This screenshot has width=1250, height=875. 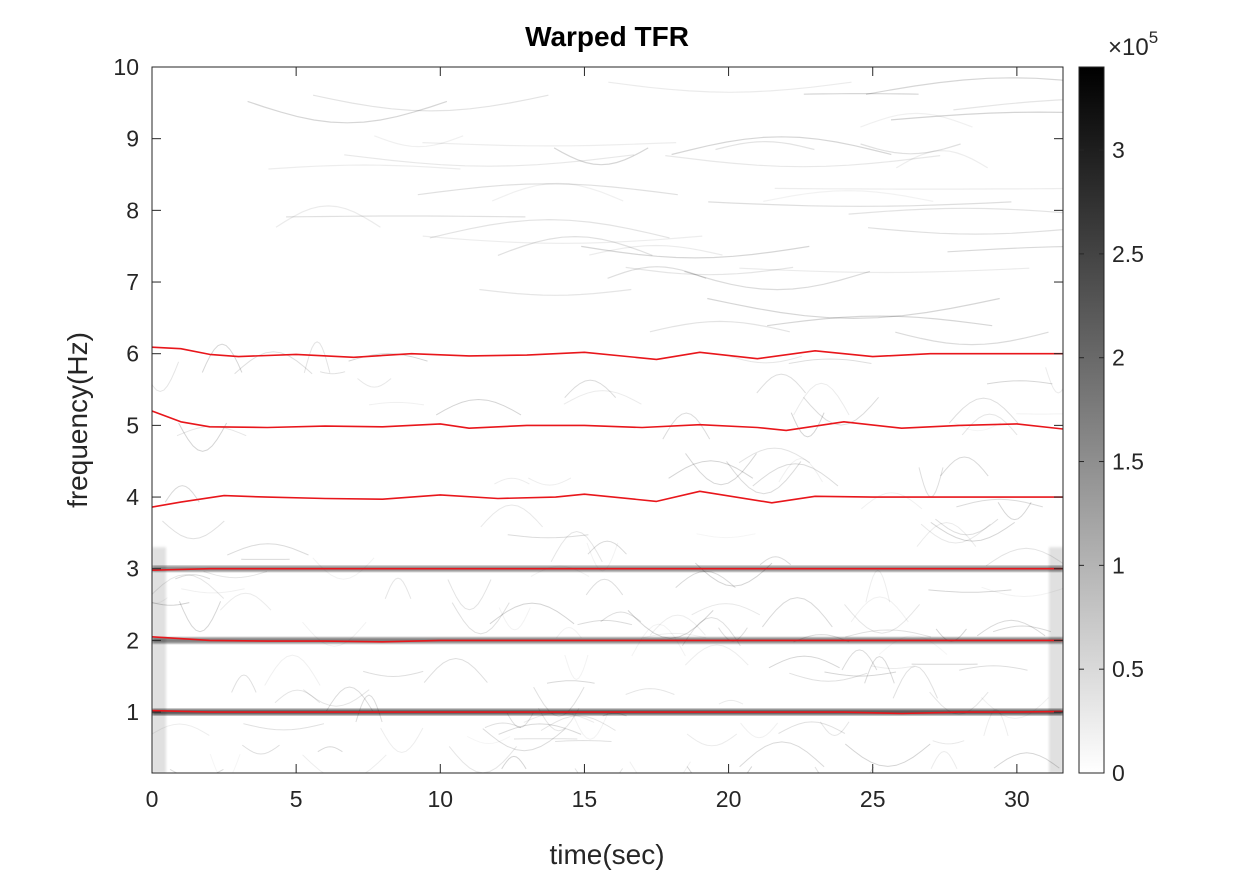 I want to click on colorbar-tick-label: 1.5, so click(x=1128, y=462).